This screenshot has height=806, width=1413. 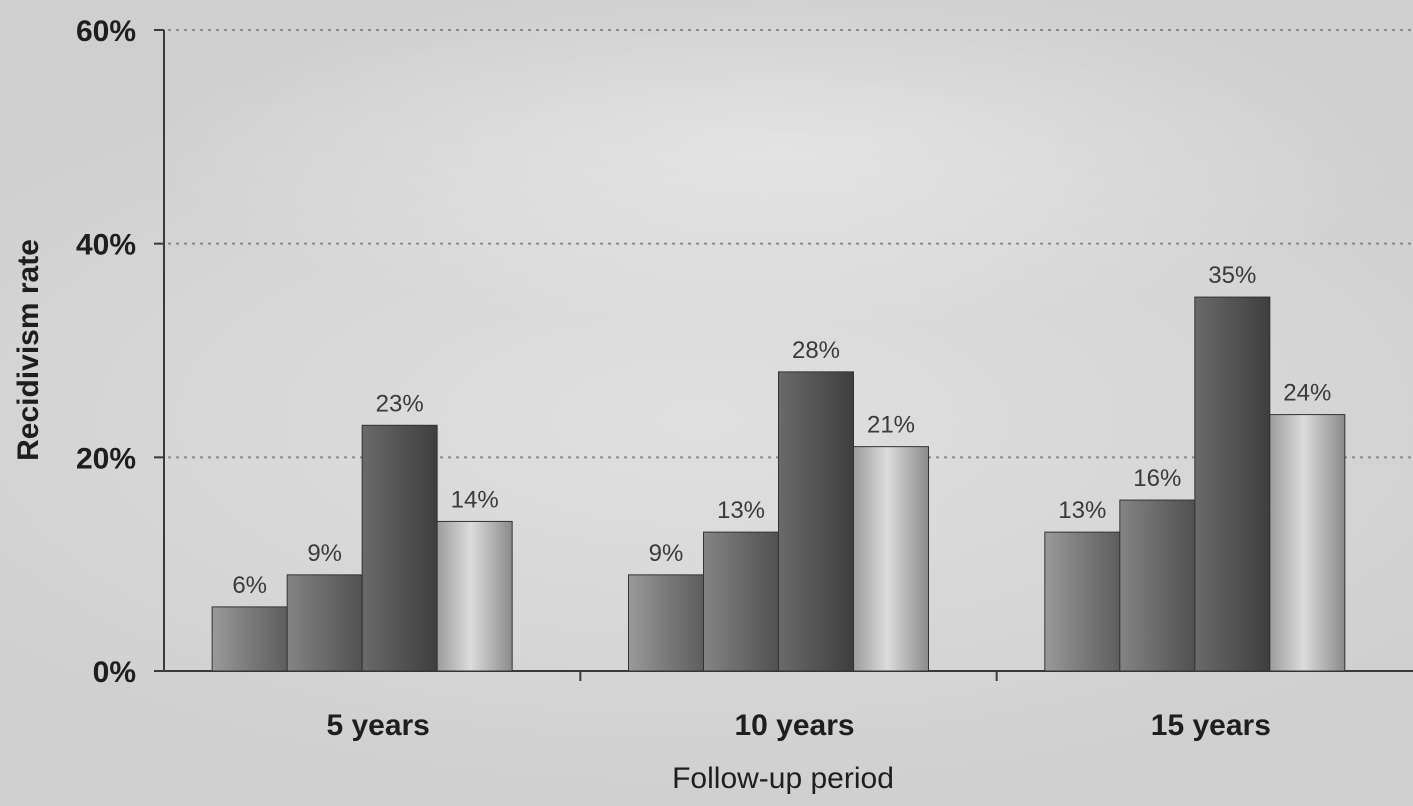 I want to click on x-tick-label: 5 years, so click(x=377, y=725).